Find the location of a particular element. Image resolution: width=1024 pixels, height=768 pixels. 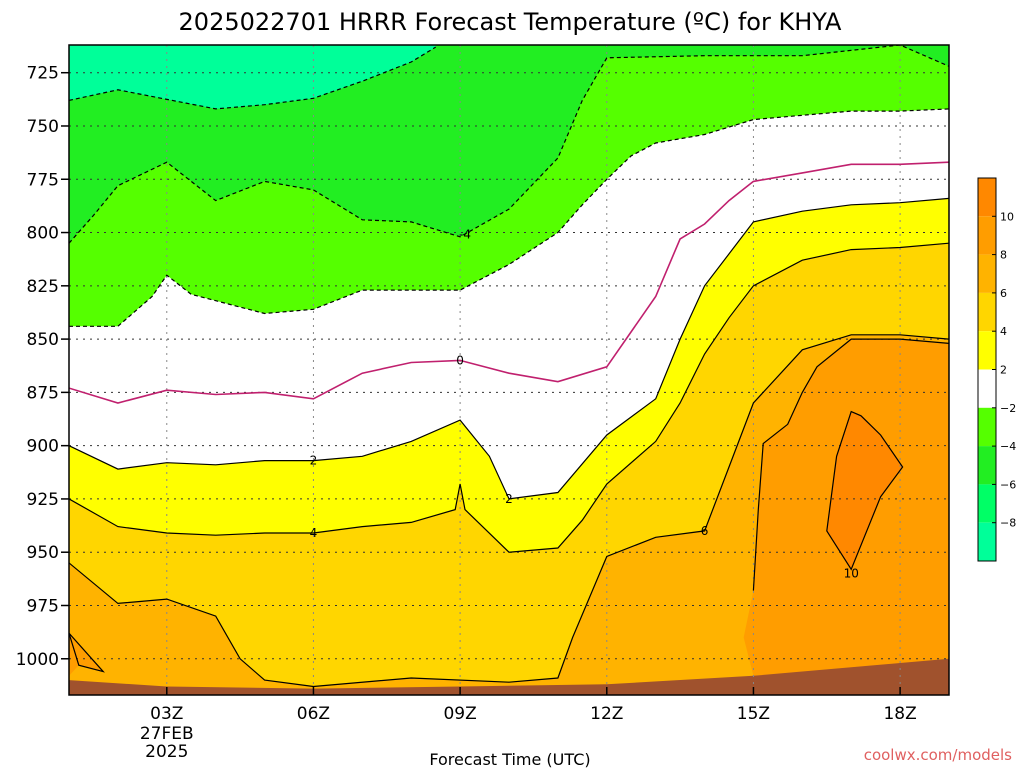

contour-label-3: 2 is located at coordinates (509, 499).